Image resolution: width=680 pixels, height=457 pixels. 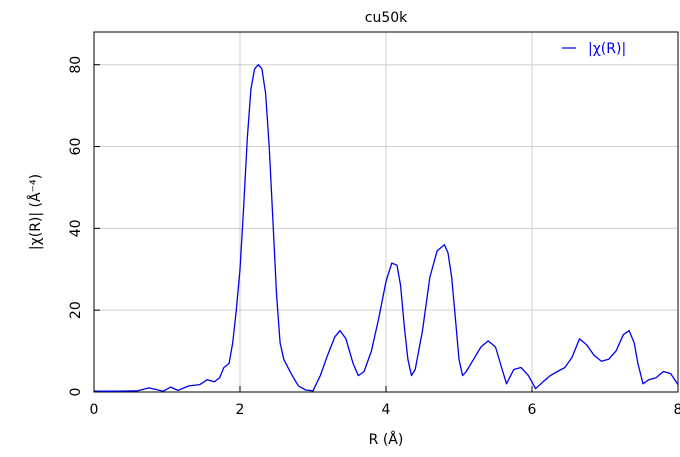 What do you see at coordinates (76, 310) in the screenshot?
I see `y-tick-label: 20` at bounding box center [76, 310].